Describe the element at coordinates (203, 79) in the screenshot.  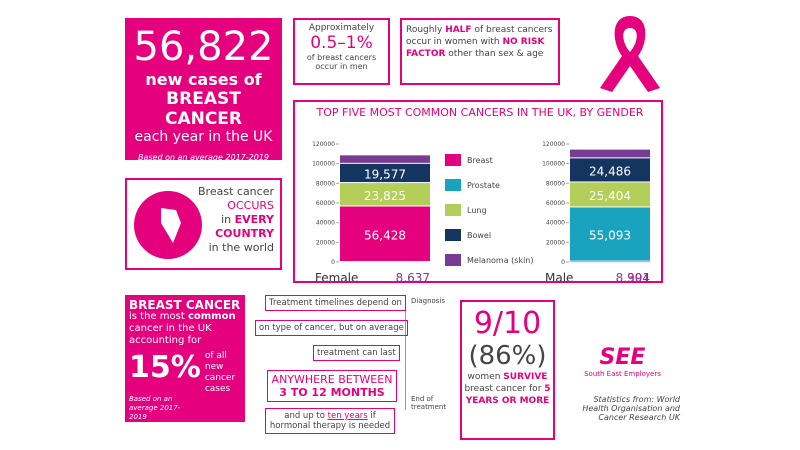
I see `text: new cases of` at that location.